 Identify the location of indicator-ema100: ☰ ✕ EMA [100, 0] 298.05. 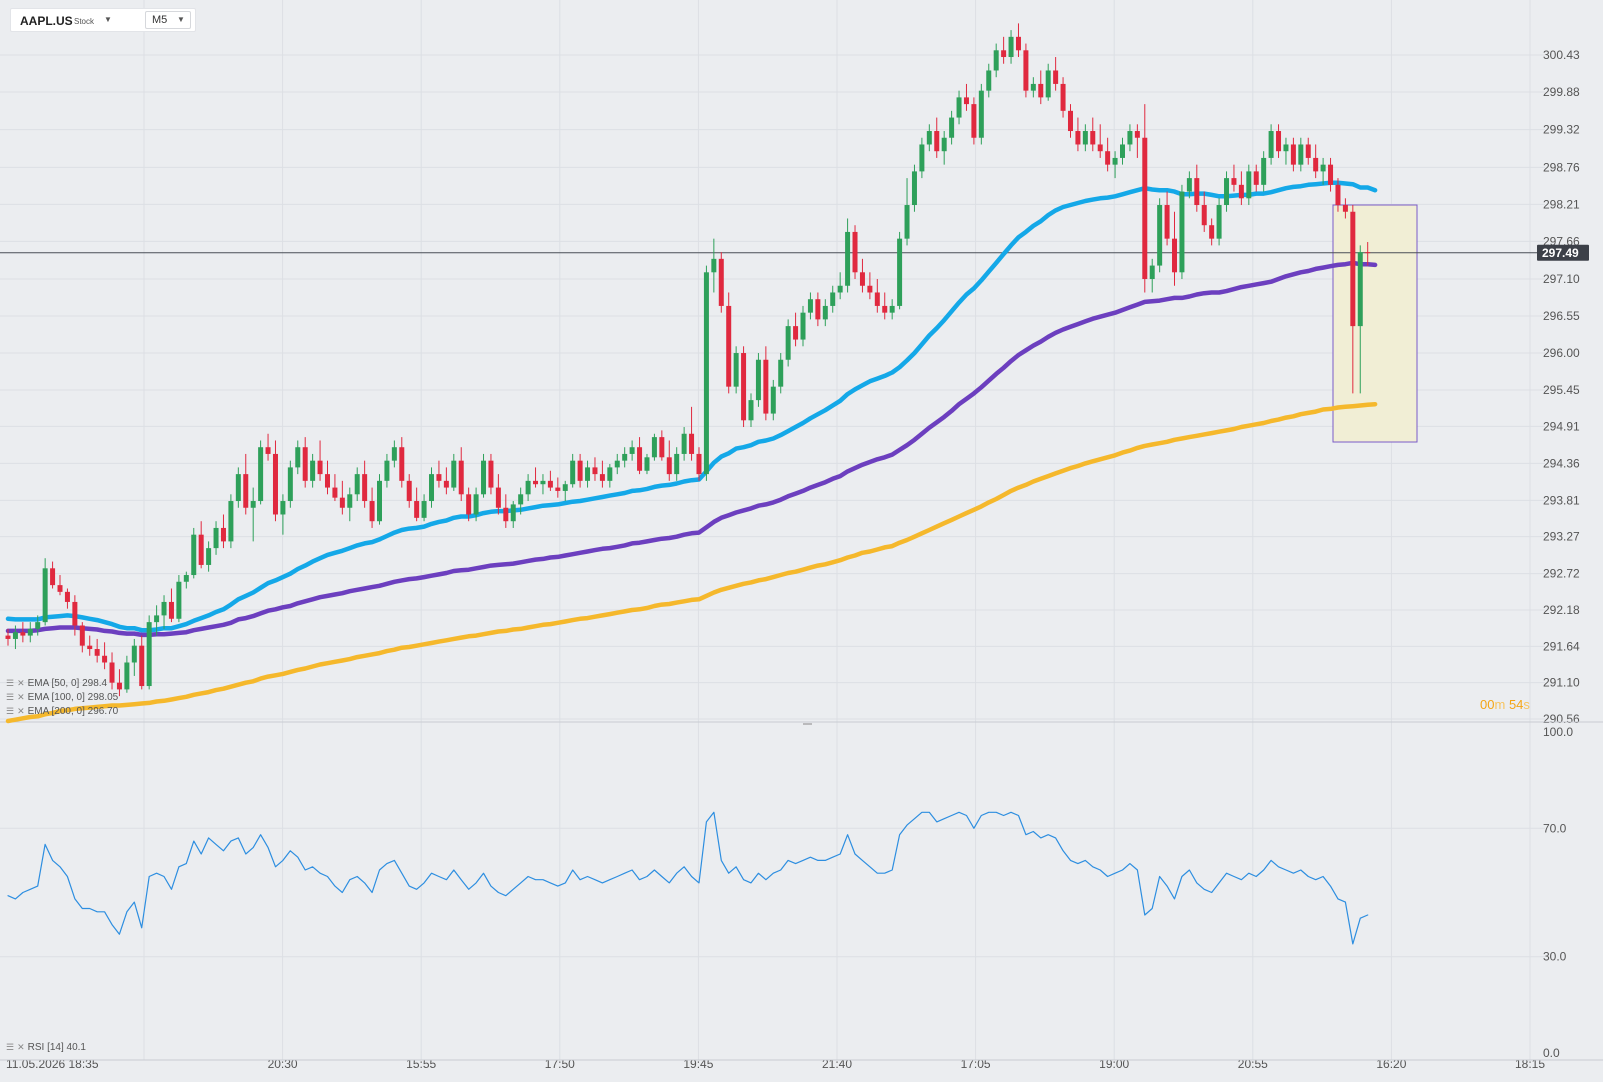
(62, 697).